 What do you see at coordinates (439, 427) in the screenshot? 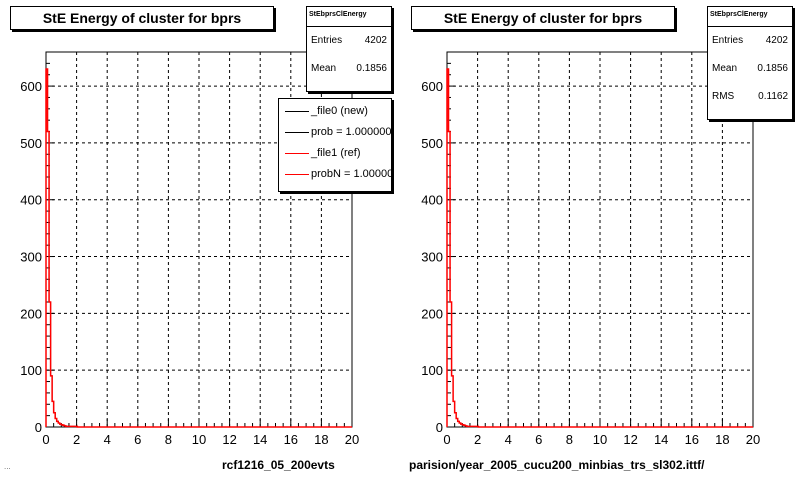
I see `right-y-tick-label: 0` at bounding box center [439, 427].